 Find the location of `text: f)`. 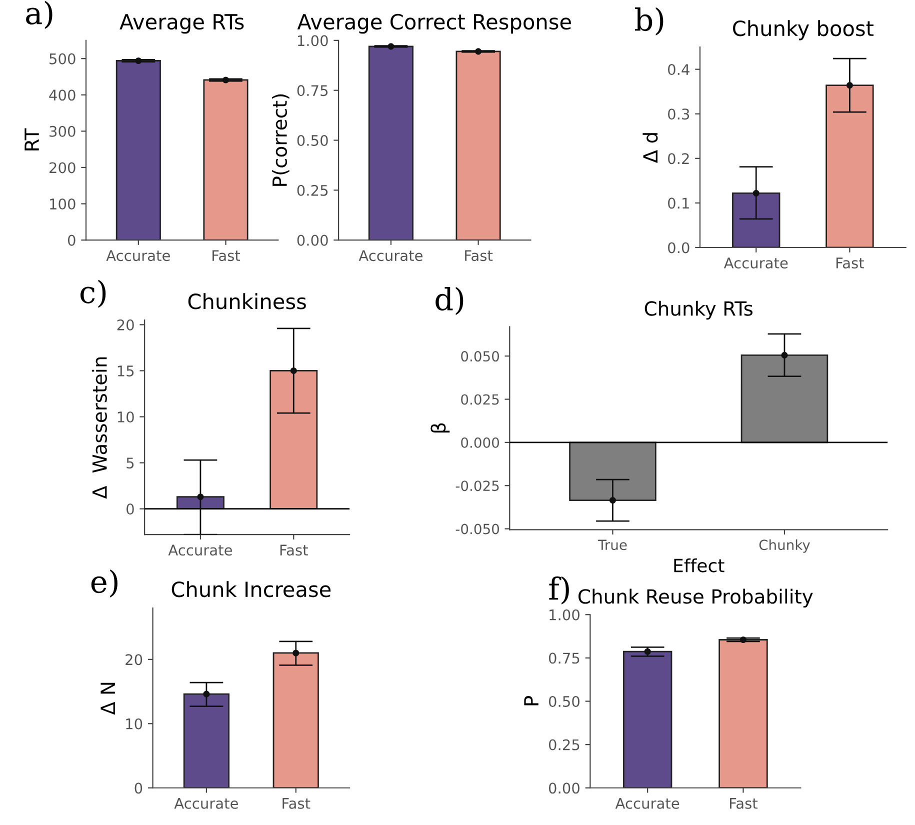

text: f) is located at coordinates (559, 590).